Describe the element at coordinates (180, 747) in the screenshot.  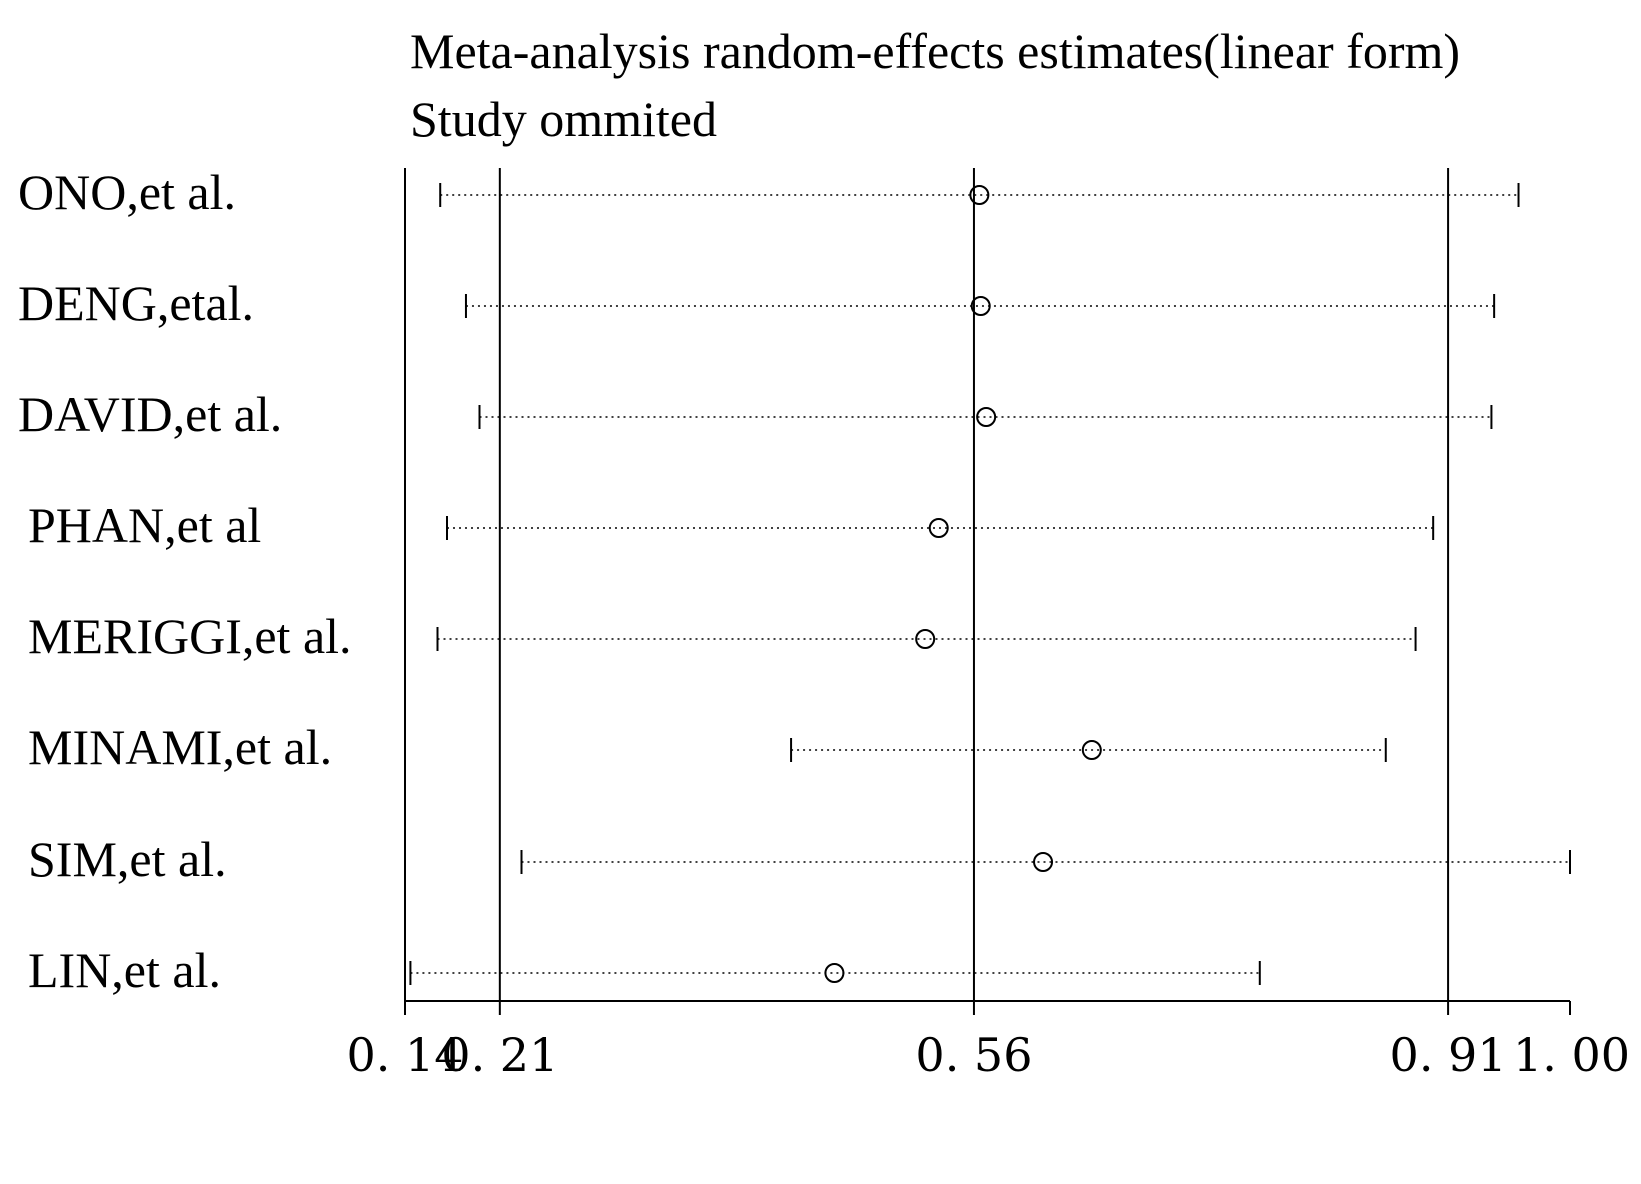
I see `study-label: MINAMI,et al.` at that location.